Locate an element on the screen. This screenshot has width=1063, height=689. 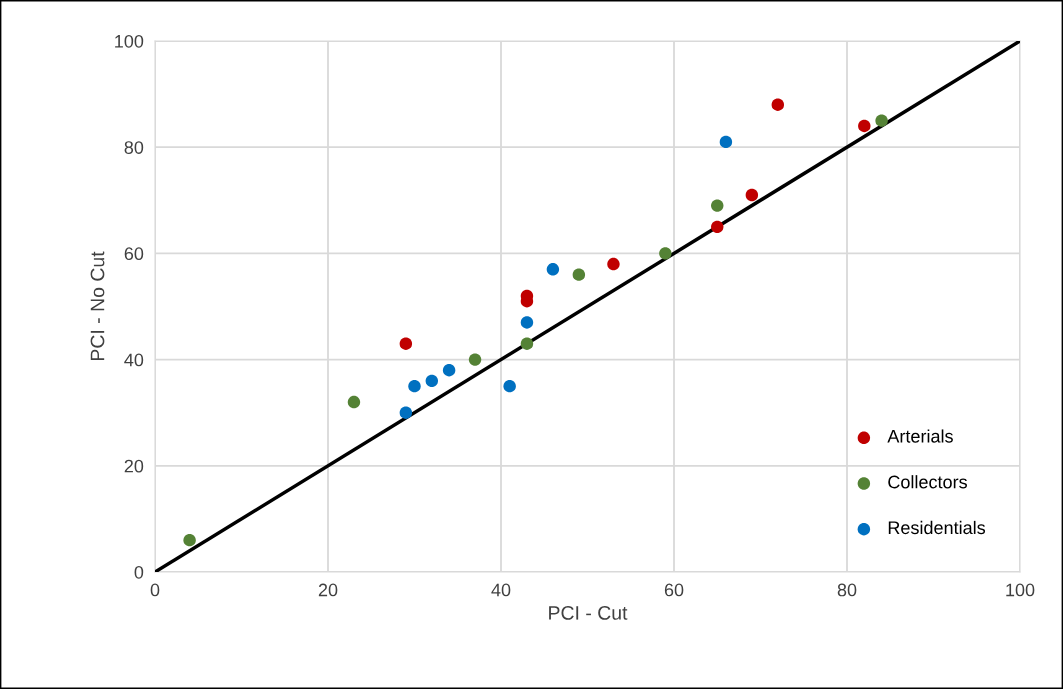
y-tick-label: 60 is located at coordinates (134, 254).